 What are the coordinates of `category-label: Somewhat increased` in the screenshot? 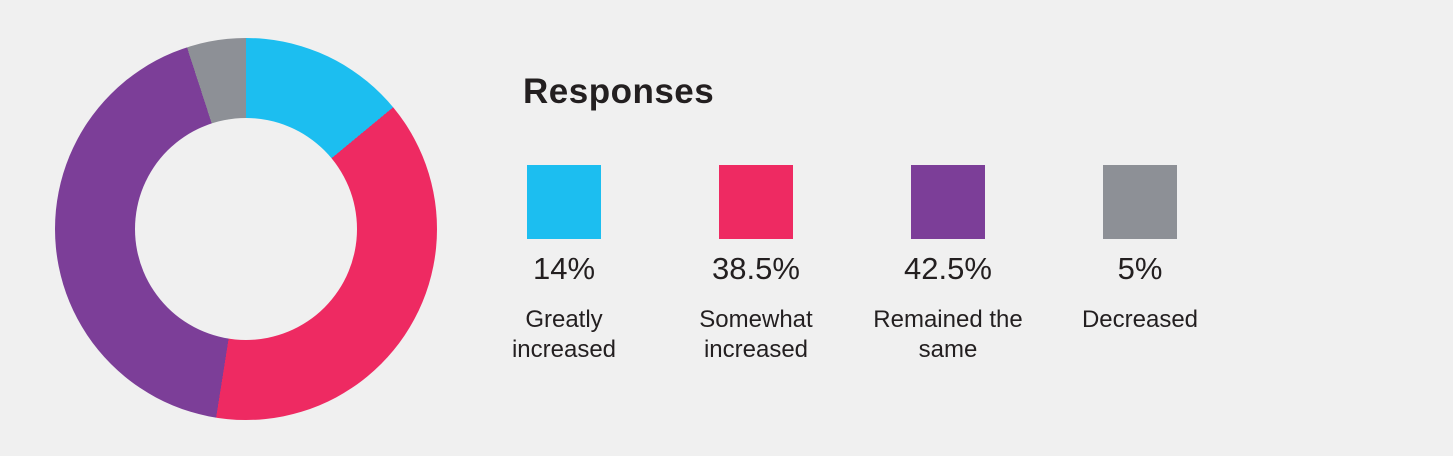 It's located at (756, 334).